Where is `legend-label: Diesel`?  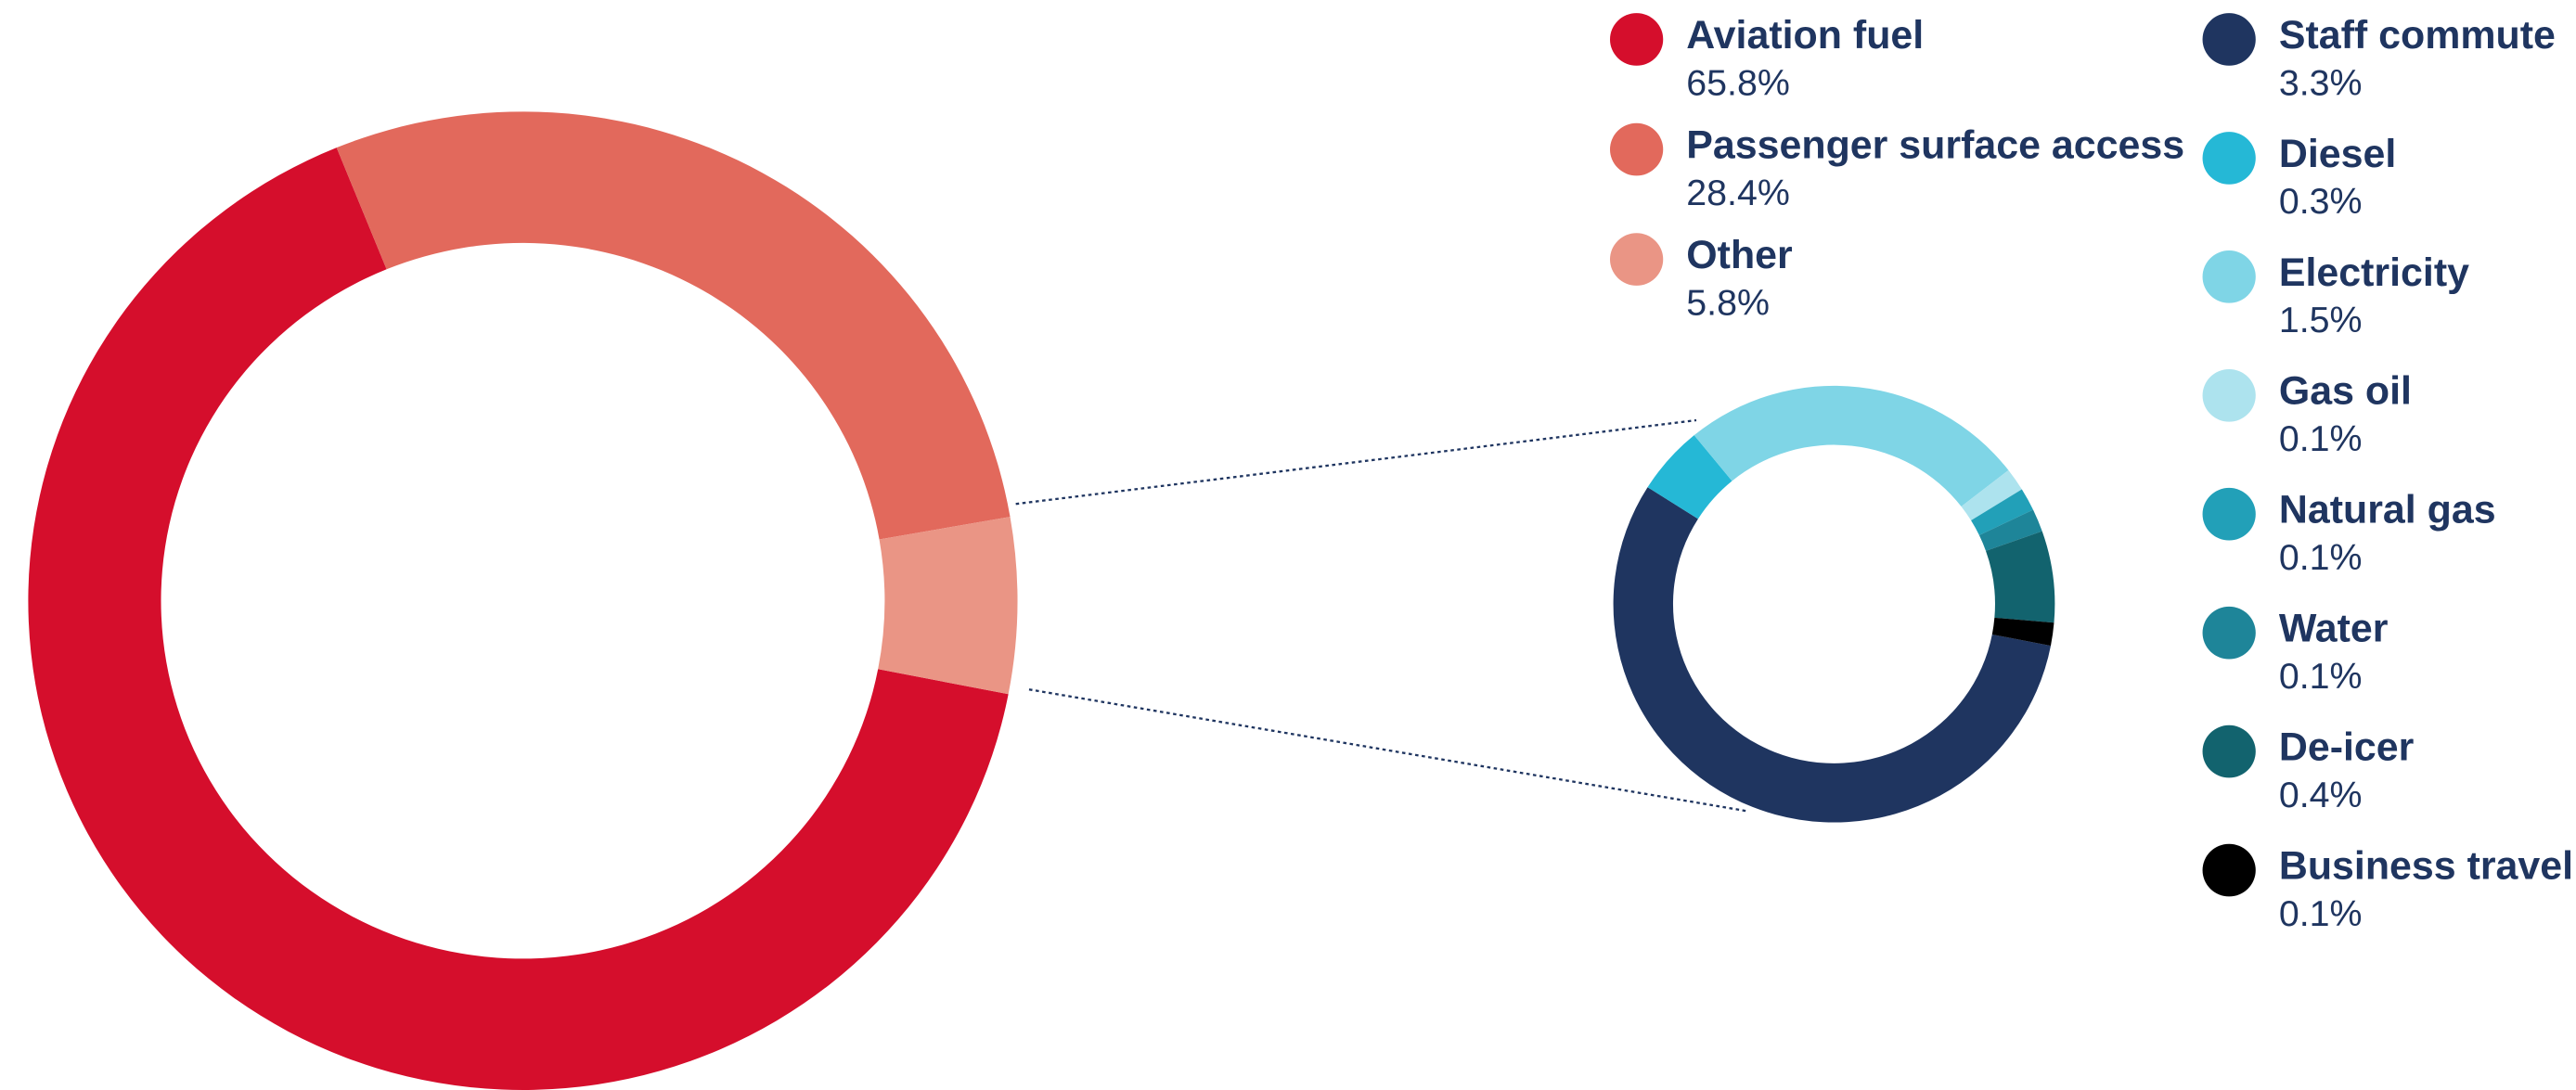 legend-label: Diesel is located at coordinates (2337, 154).